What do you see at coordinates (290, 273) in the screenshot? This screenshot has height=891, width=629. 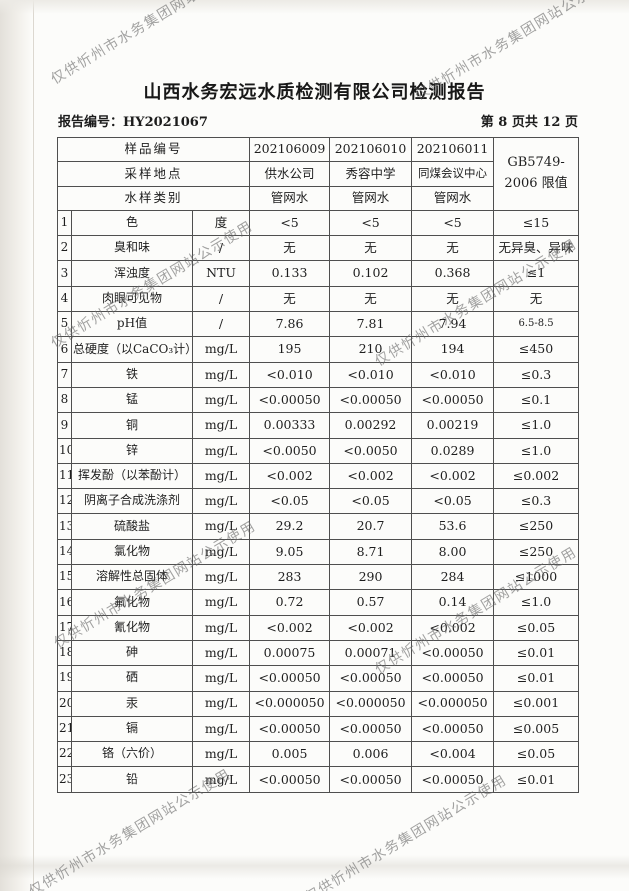 I see `value-sample-1: 0.133` at bounding box center [290, 273].